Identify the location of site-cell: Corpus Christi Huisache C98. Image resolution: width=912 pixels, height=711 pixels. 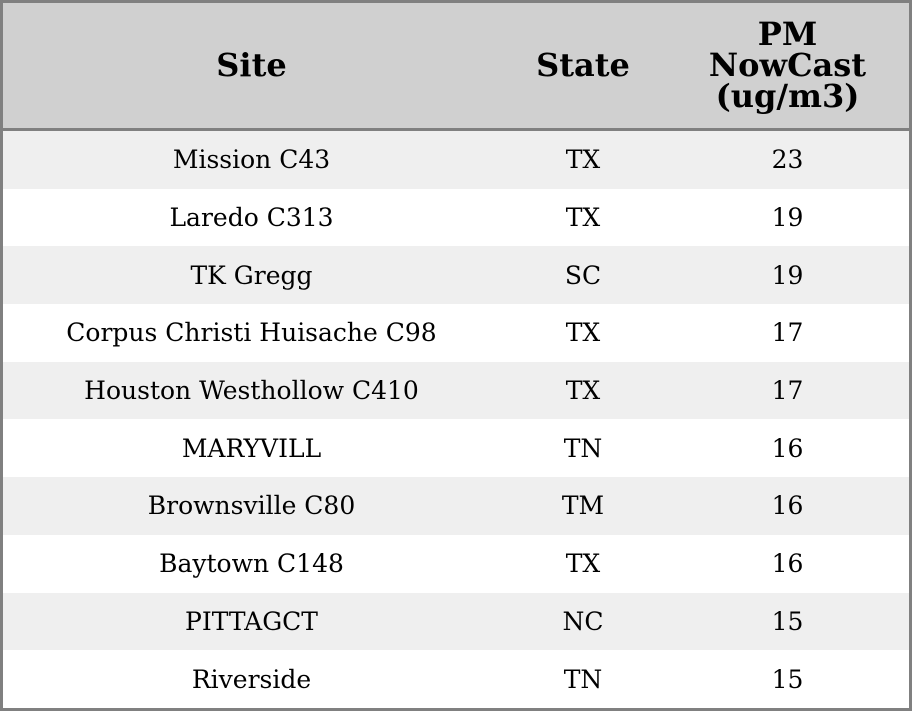
(251, 333).